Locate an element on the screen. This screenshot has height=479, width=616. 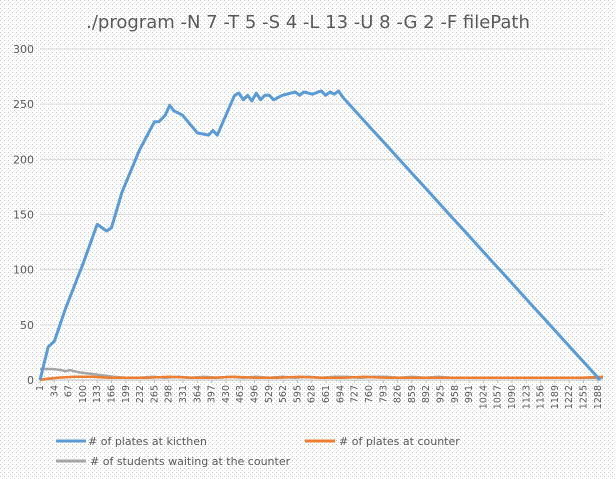
x-tick-label: 496 is located at coordinates (255, 394).